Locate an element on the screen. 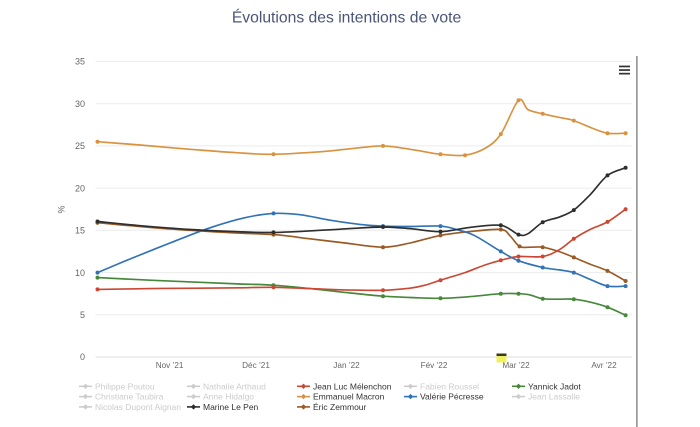 The image size is (700, 427). svg-text: Jean Luc Mélenchon is located at coordinates (352, 386).